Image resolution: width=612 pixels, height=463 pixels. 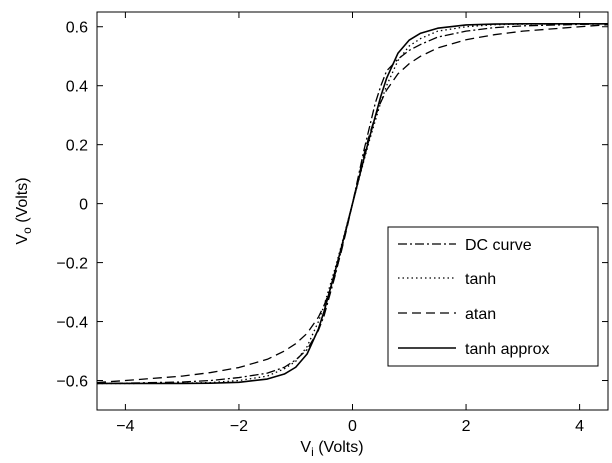 What do you see at coordinates (480, 314) in the screenshot?
I see `legend-label-atan: atan` at bounding box center [480, 314].